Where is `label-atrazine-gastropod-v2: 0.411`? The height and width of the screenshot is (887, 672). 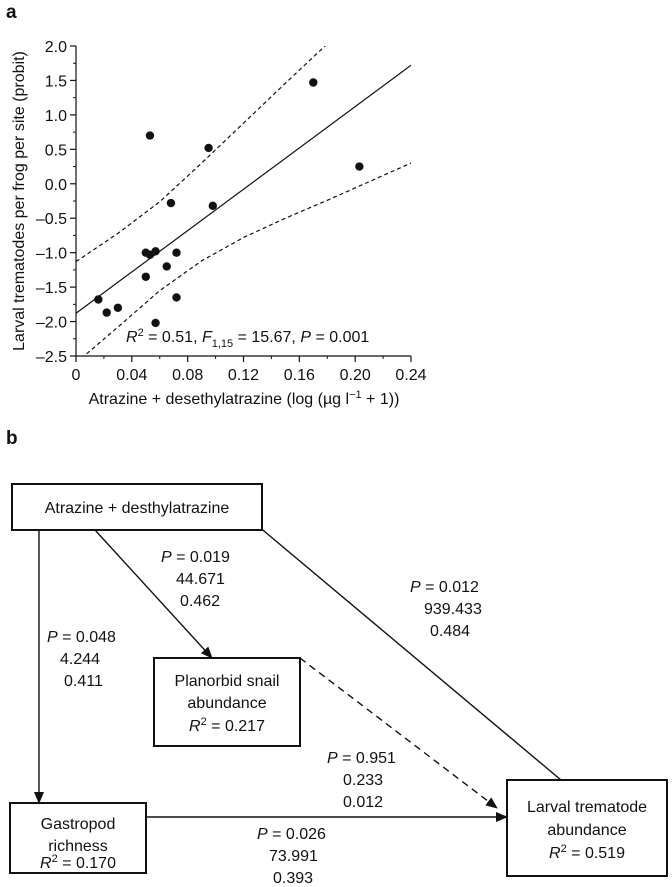
label-atrazine-gastropod-v2: 0.411 is located at coordinates (83, 681).